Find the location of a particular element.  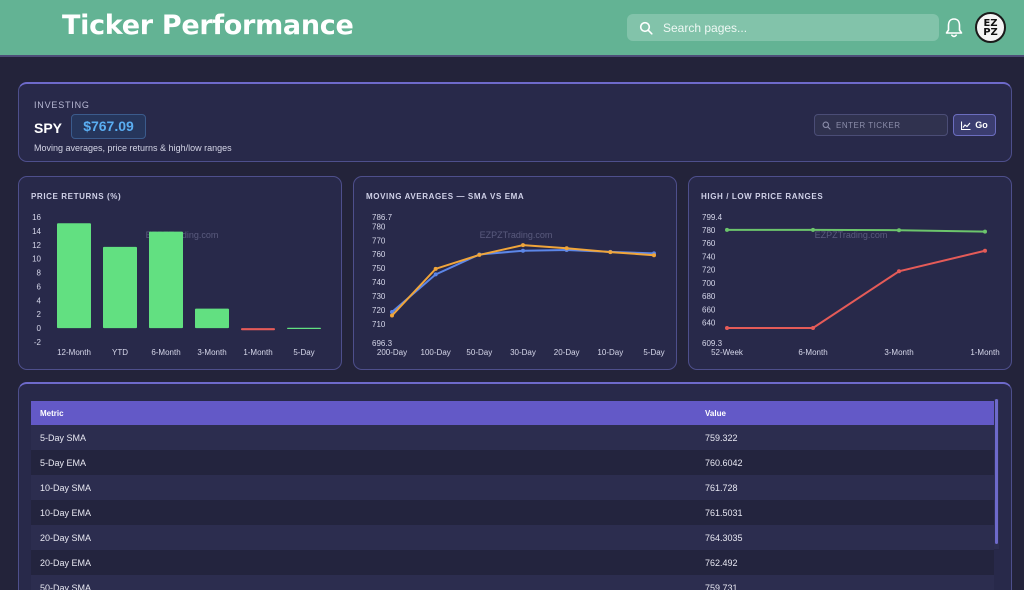

y-tick-label: 10 is located at coordinates (36, 259).